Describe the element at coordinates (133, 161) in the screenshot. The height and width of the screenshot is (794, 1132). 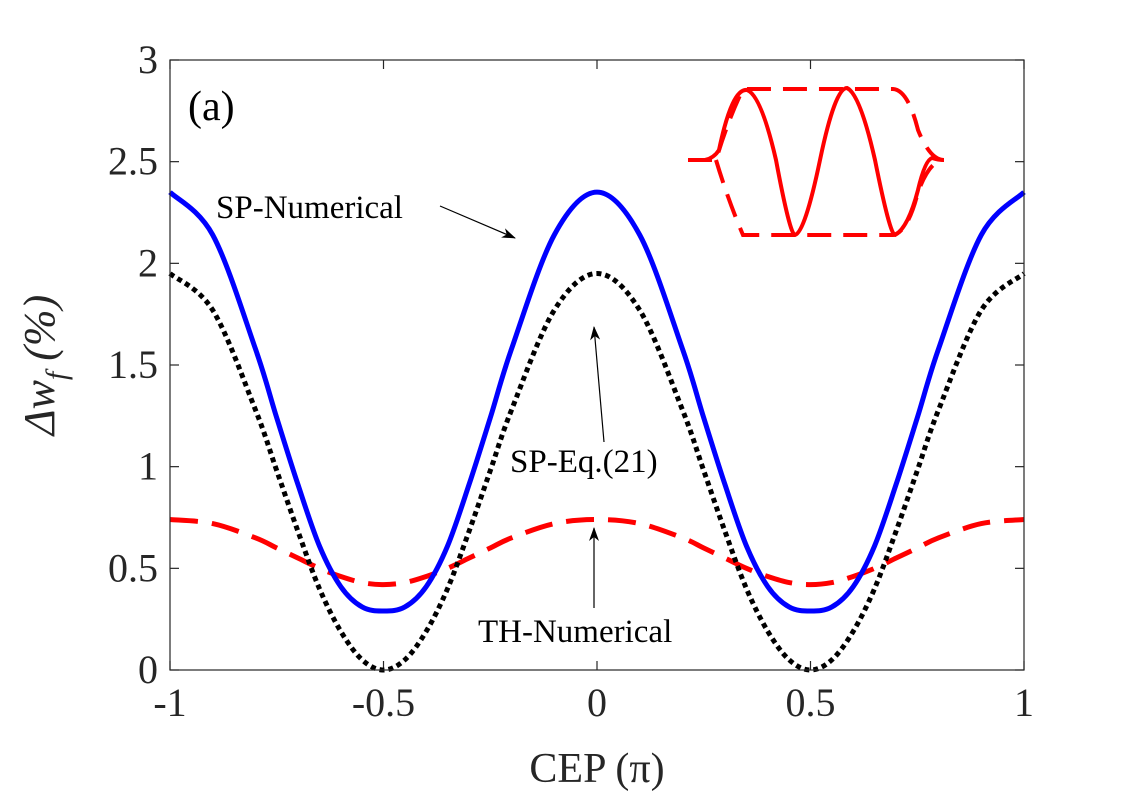
I see `y-tick-label: 2.5` at that location.